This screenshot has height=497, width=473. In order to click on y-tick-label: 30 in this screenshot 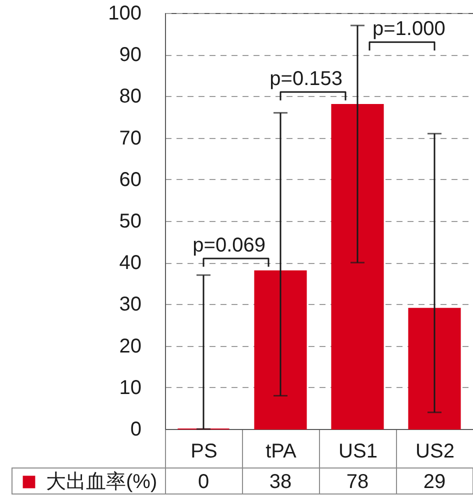, I will do `click(130, 305)`.